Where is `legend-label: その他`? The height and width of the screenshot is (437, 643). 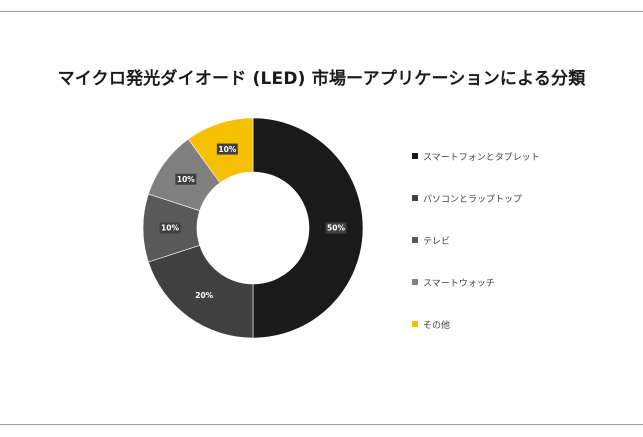 legend-label: その他 is located at coordinates (437, 325).